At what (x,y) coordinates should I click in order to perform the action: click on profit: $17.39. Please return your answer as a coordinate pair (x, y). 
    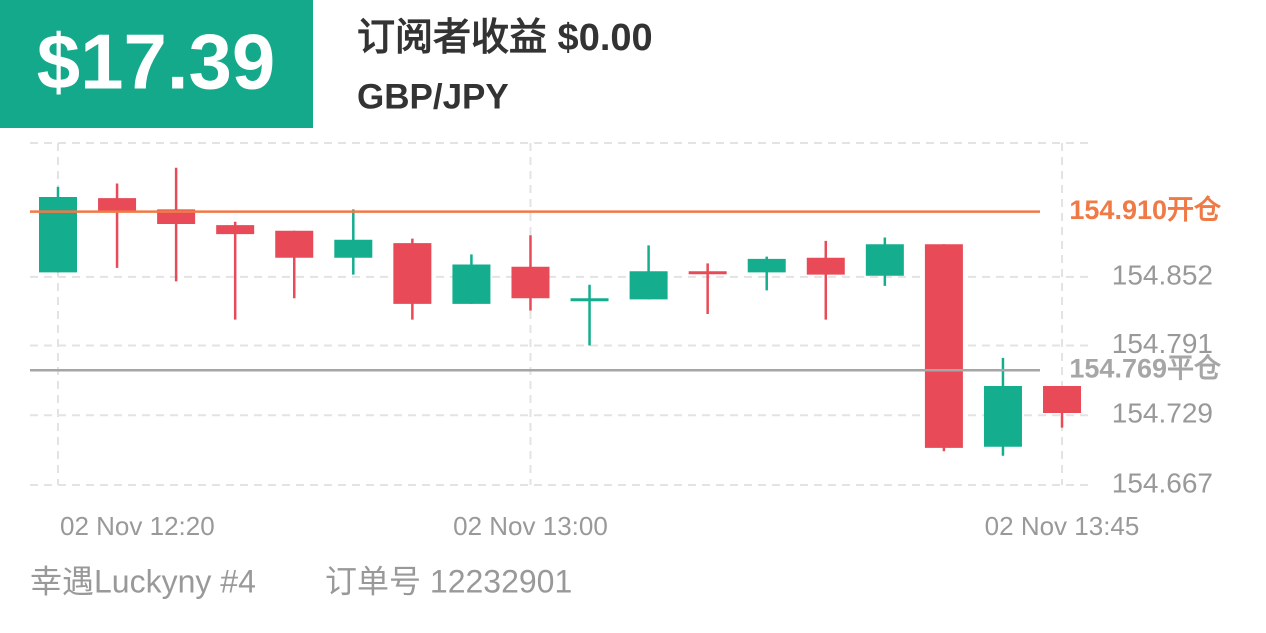
    Looking at the image, I should click on (156, 62).